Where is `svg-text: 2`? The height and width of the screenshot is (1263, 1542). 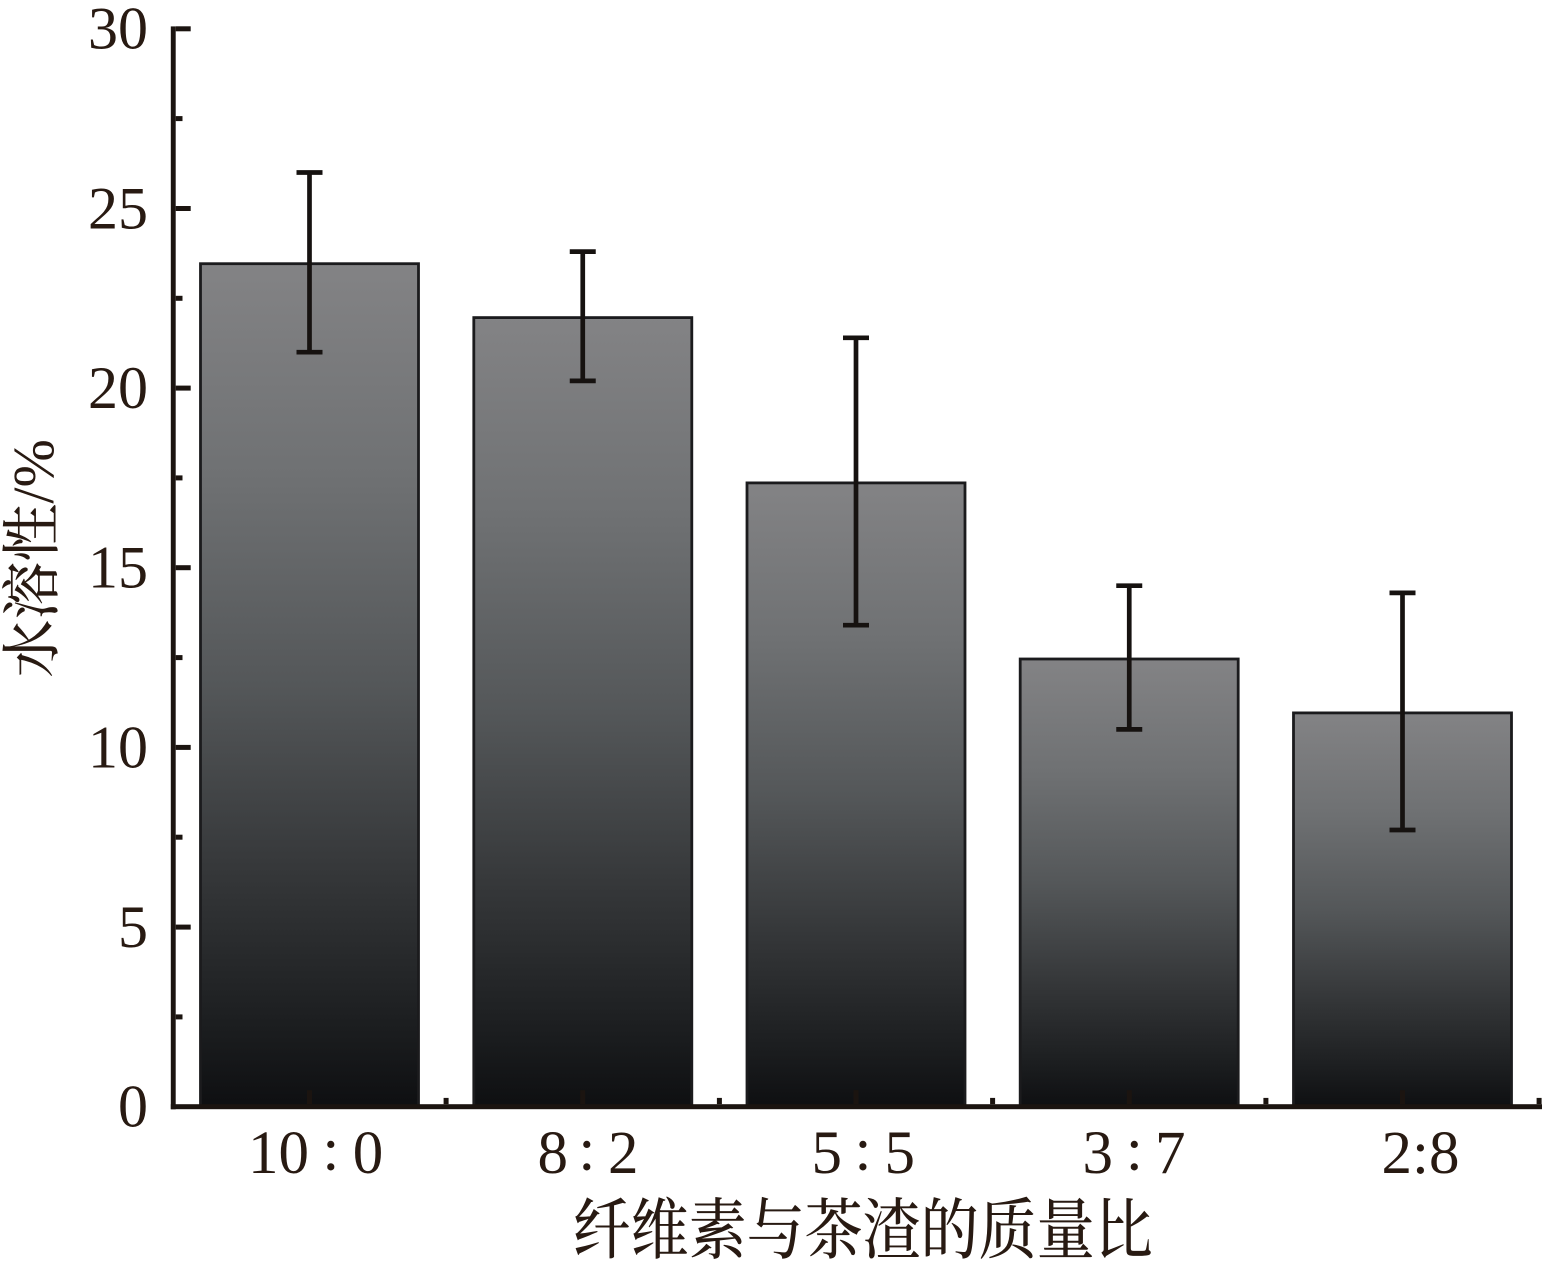
svg-text: 2 is located at coordinates (623, 1153).